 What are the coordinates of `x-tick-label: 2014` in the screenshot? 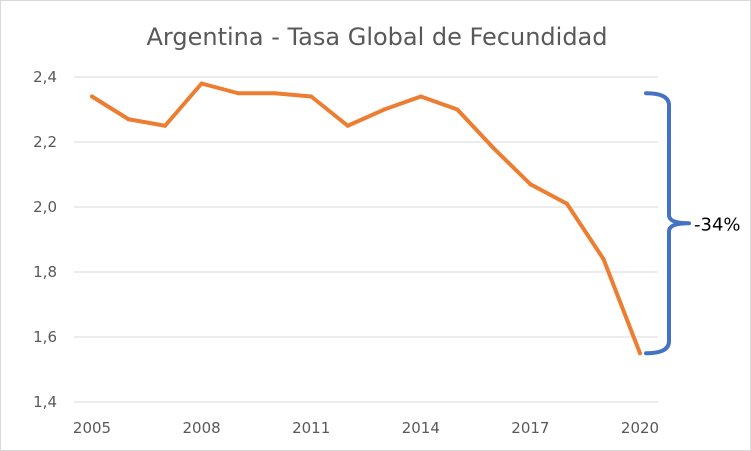 It's located at (421, 428).